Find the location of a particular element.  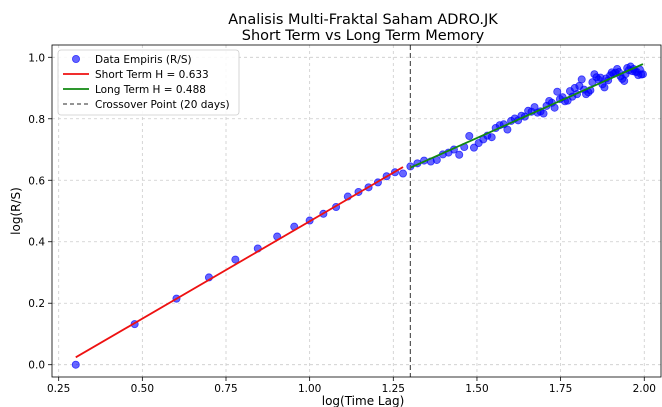

x-axis-label: log(Time Lag) is located at coordinates (363, 400).